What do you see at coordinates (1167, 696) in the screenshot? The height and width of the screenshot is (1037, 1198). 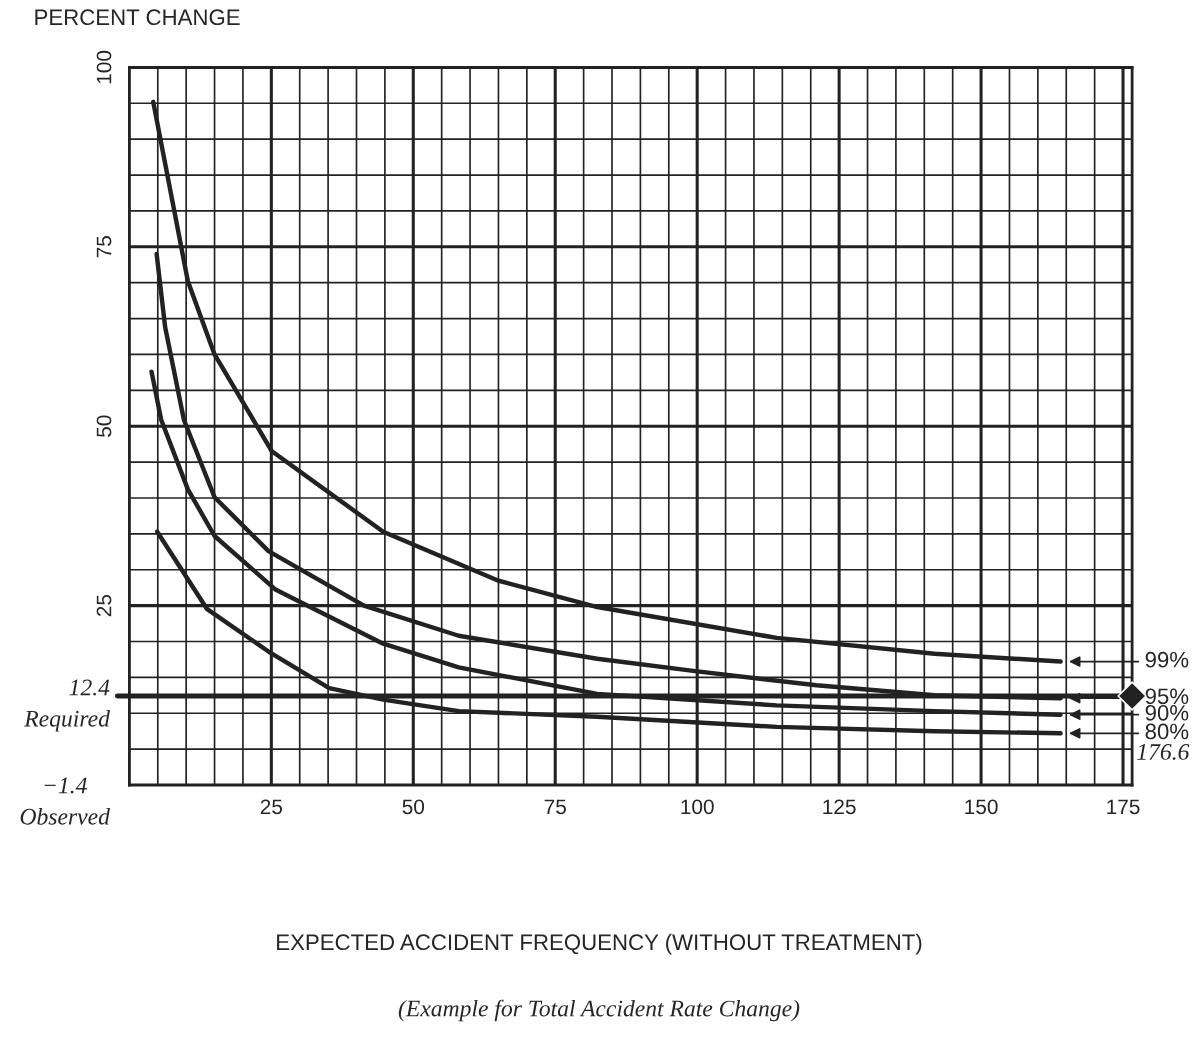 I see `legend-label: 95%` at bounding box center [1167, 696].